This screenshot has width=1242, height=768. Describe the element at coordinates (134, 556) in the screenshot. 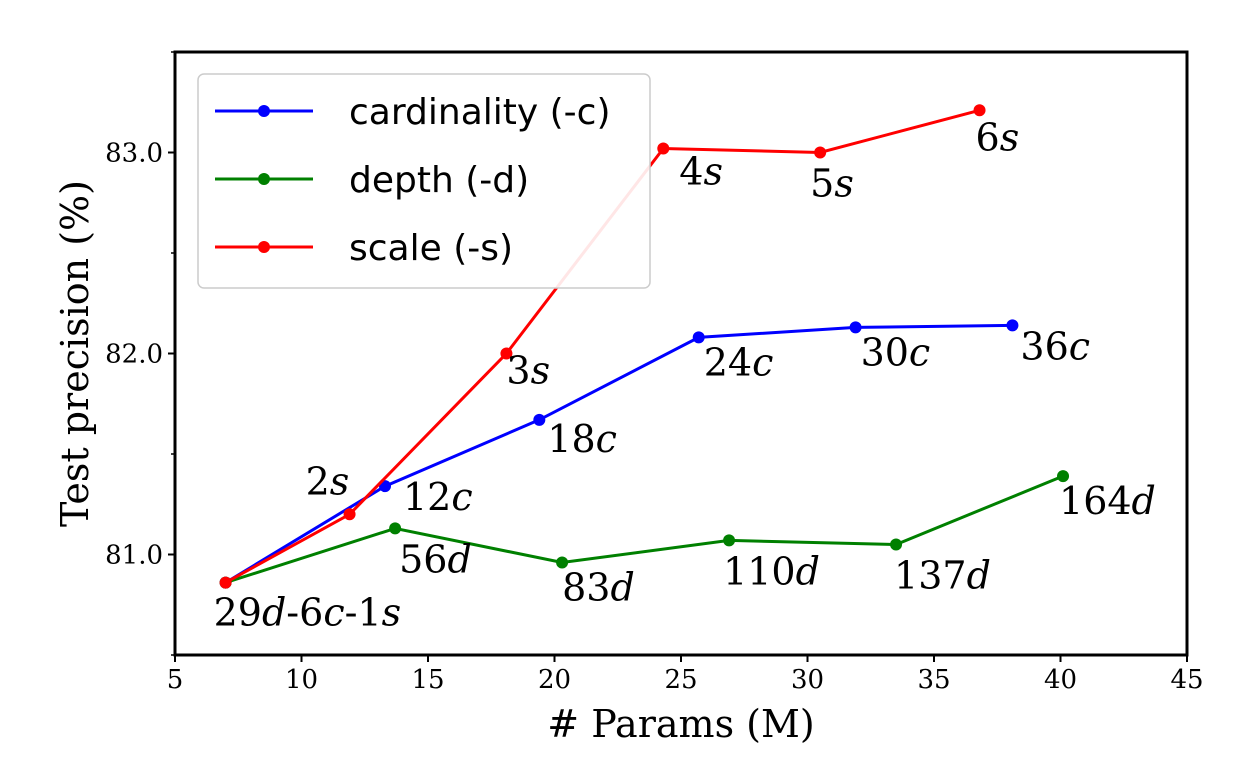

I see `y-tick-label: 81.0` at that location.